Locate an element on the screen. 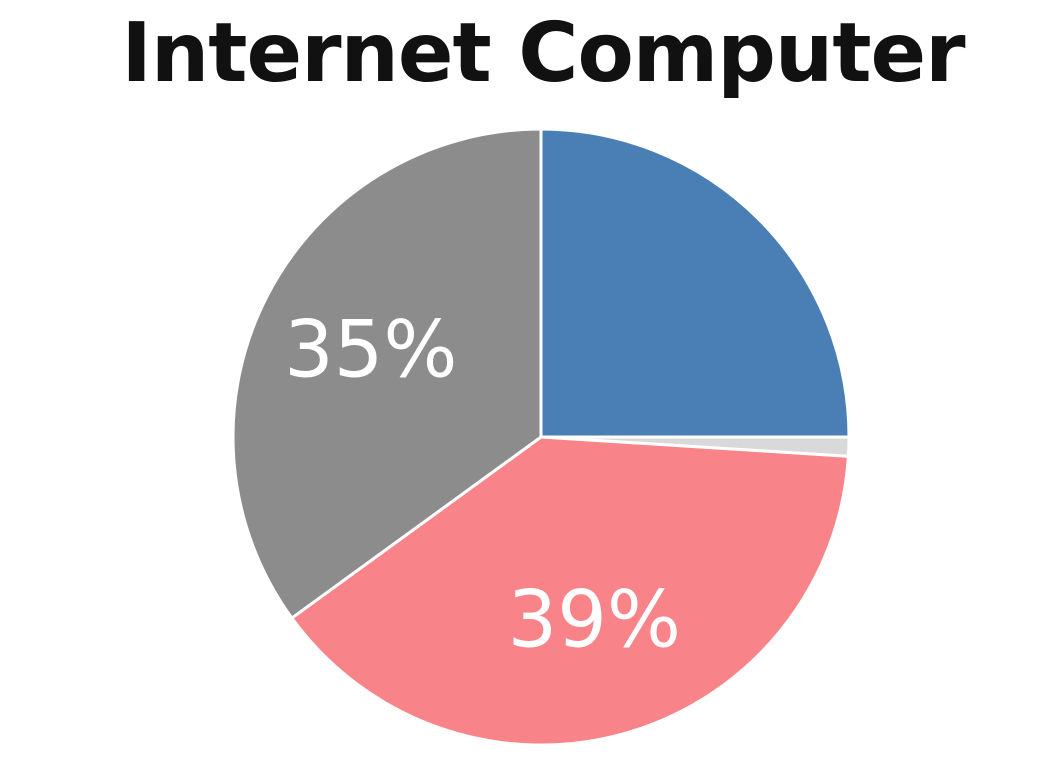  slice-label-3: 35% is located at coordinates (370, 350).